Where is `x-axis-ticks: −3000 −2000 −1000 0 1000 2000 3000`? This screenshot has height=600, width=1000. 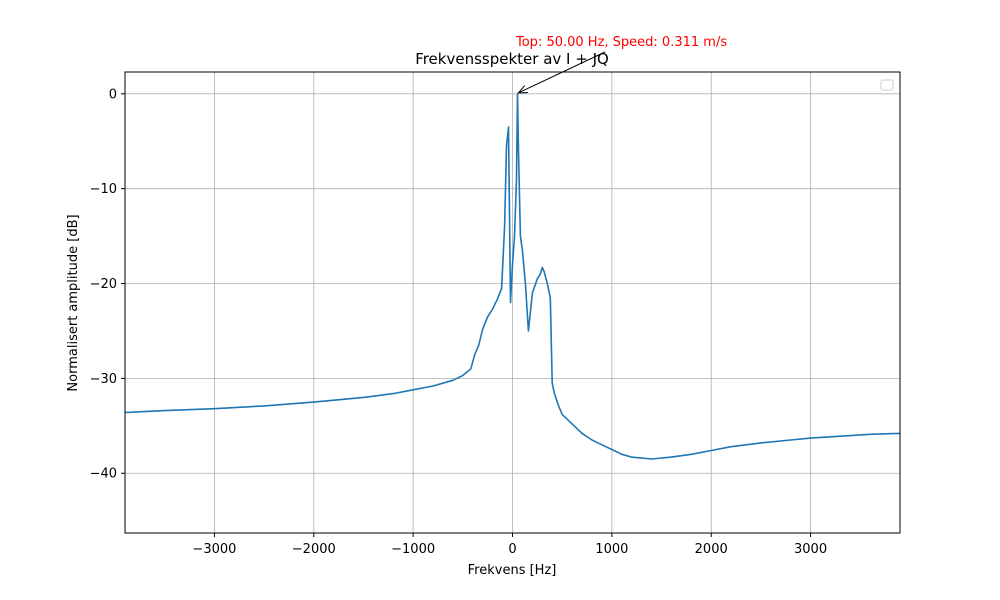
x-axis-ticks: −3000 −2000 −1000 0 1000 2000 3000 is located at coordinates (509, 545).